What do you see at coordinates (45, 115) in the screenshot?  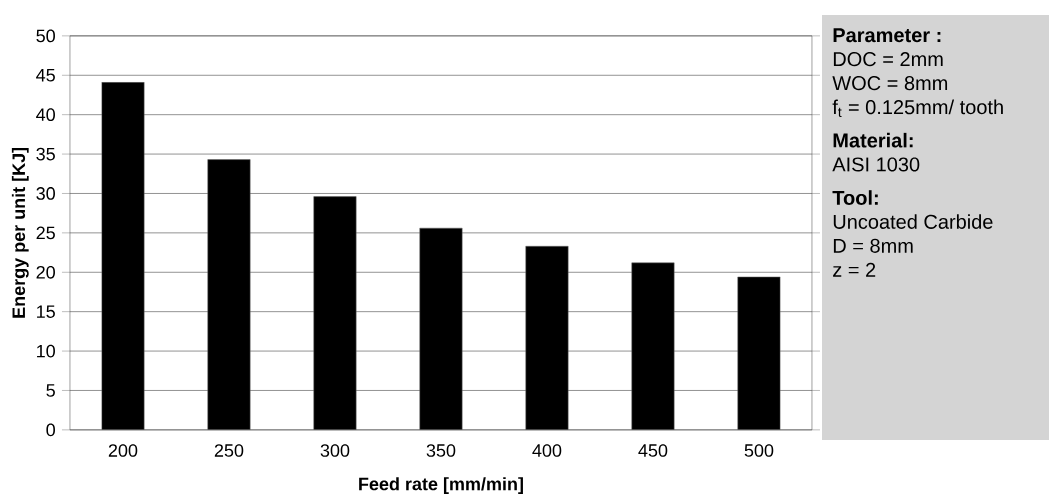 I see `y-tick-label: 40` at bounding box center [45, 115].